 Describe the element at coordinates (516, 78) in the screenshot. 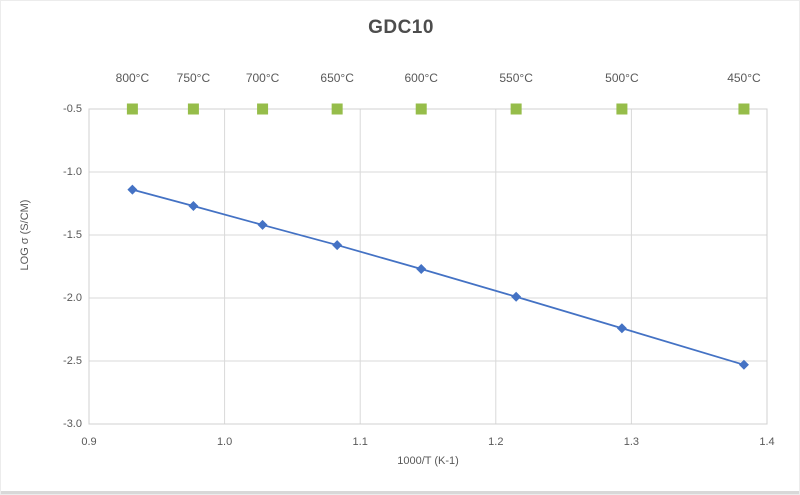

I see `temperature-label: 550°C` at that location.